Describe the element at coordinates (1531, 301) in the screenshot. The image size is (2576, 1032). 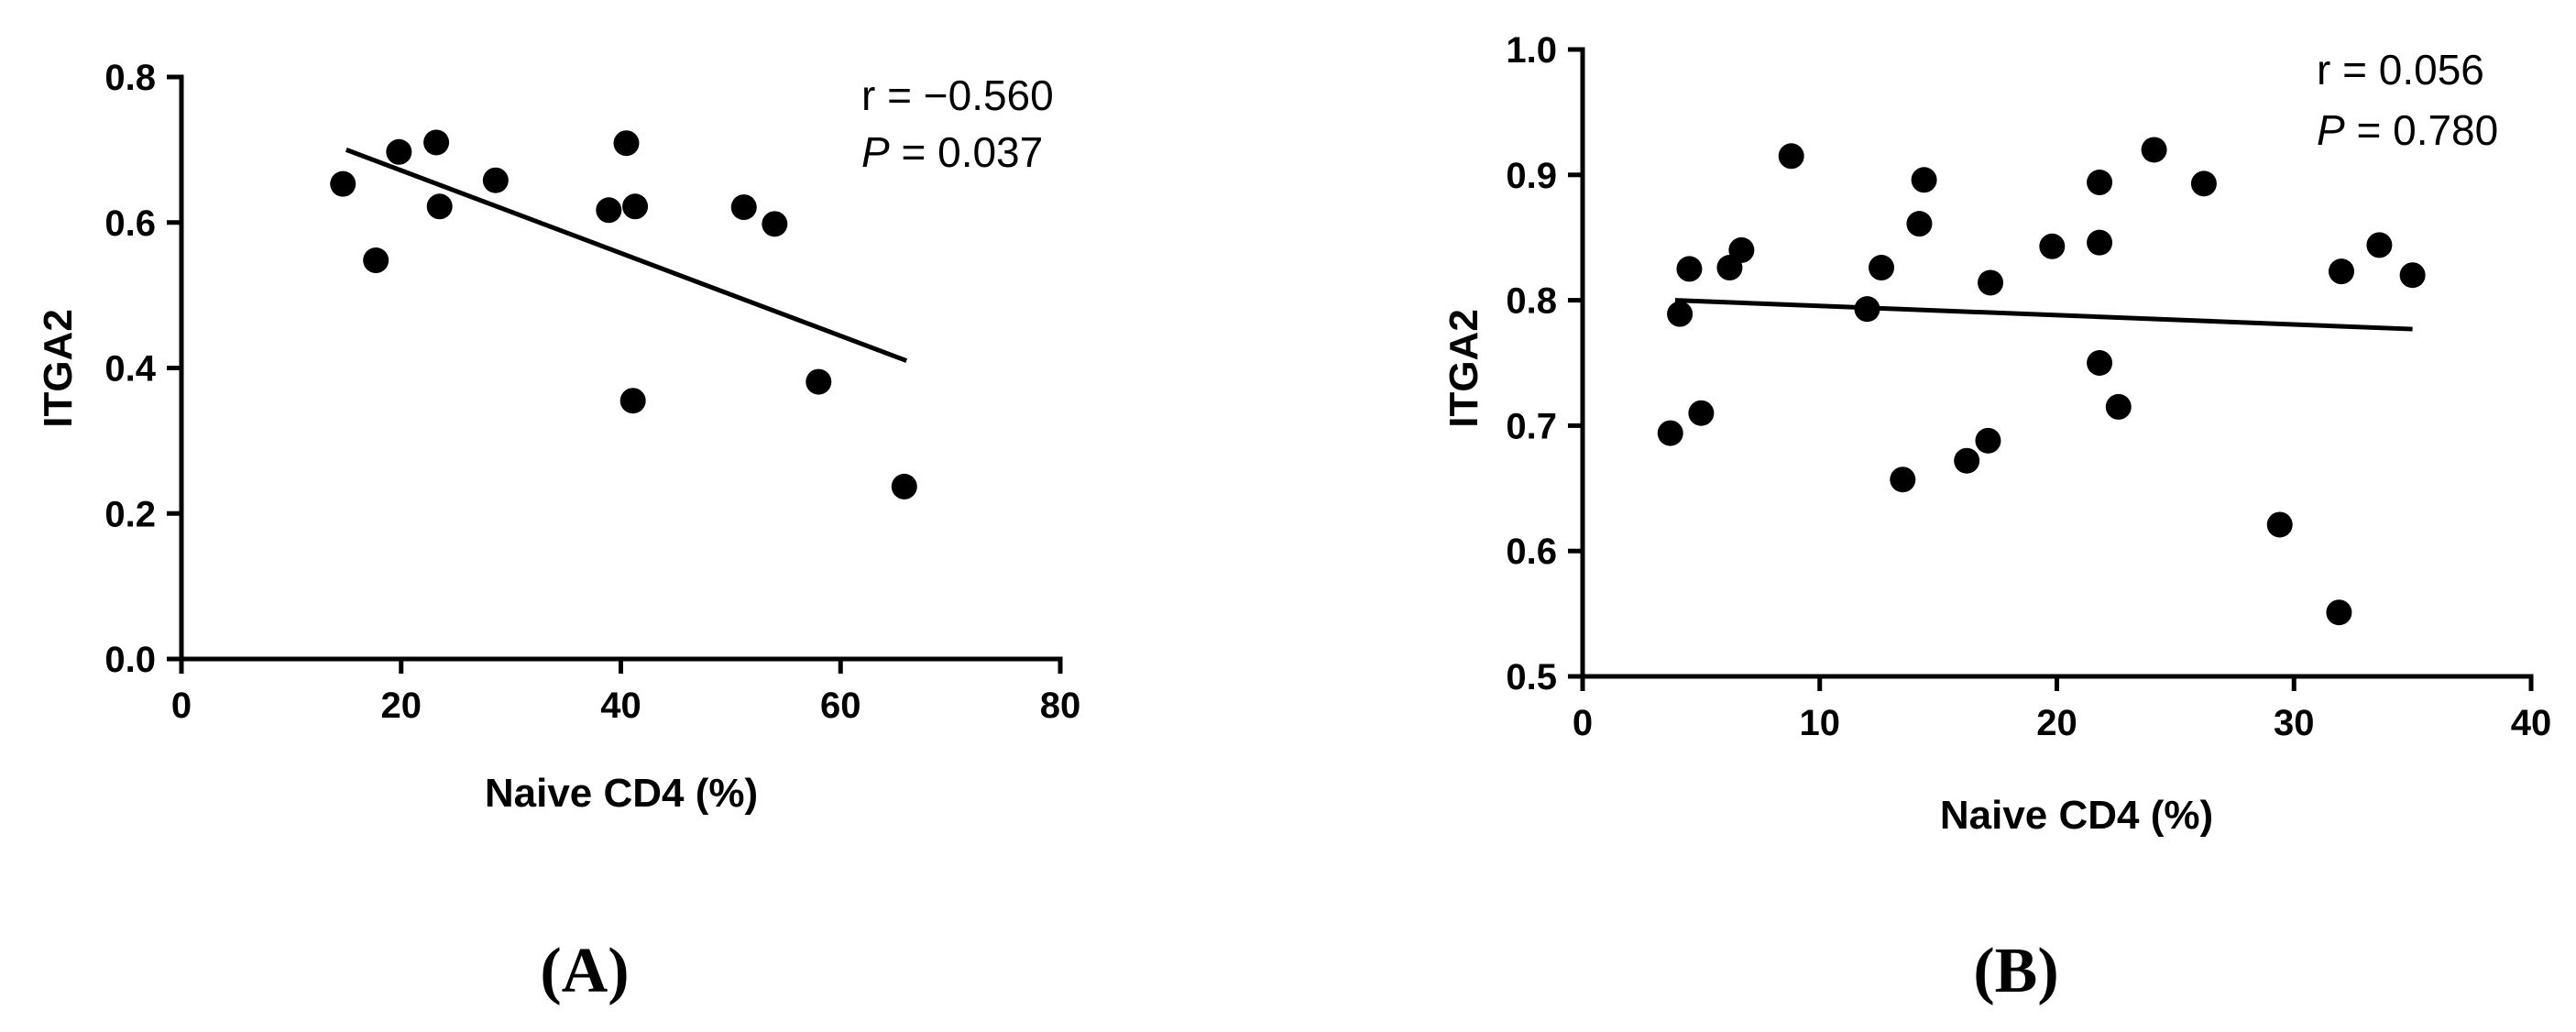
I see `y-tick-label-b: 0.8` at that location.